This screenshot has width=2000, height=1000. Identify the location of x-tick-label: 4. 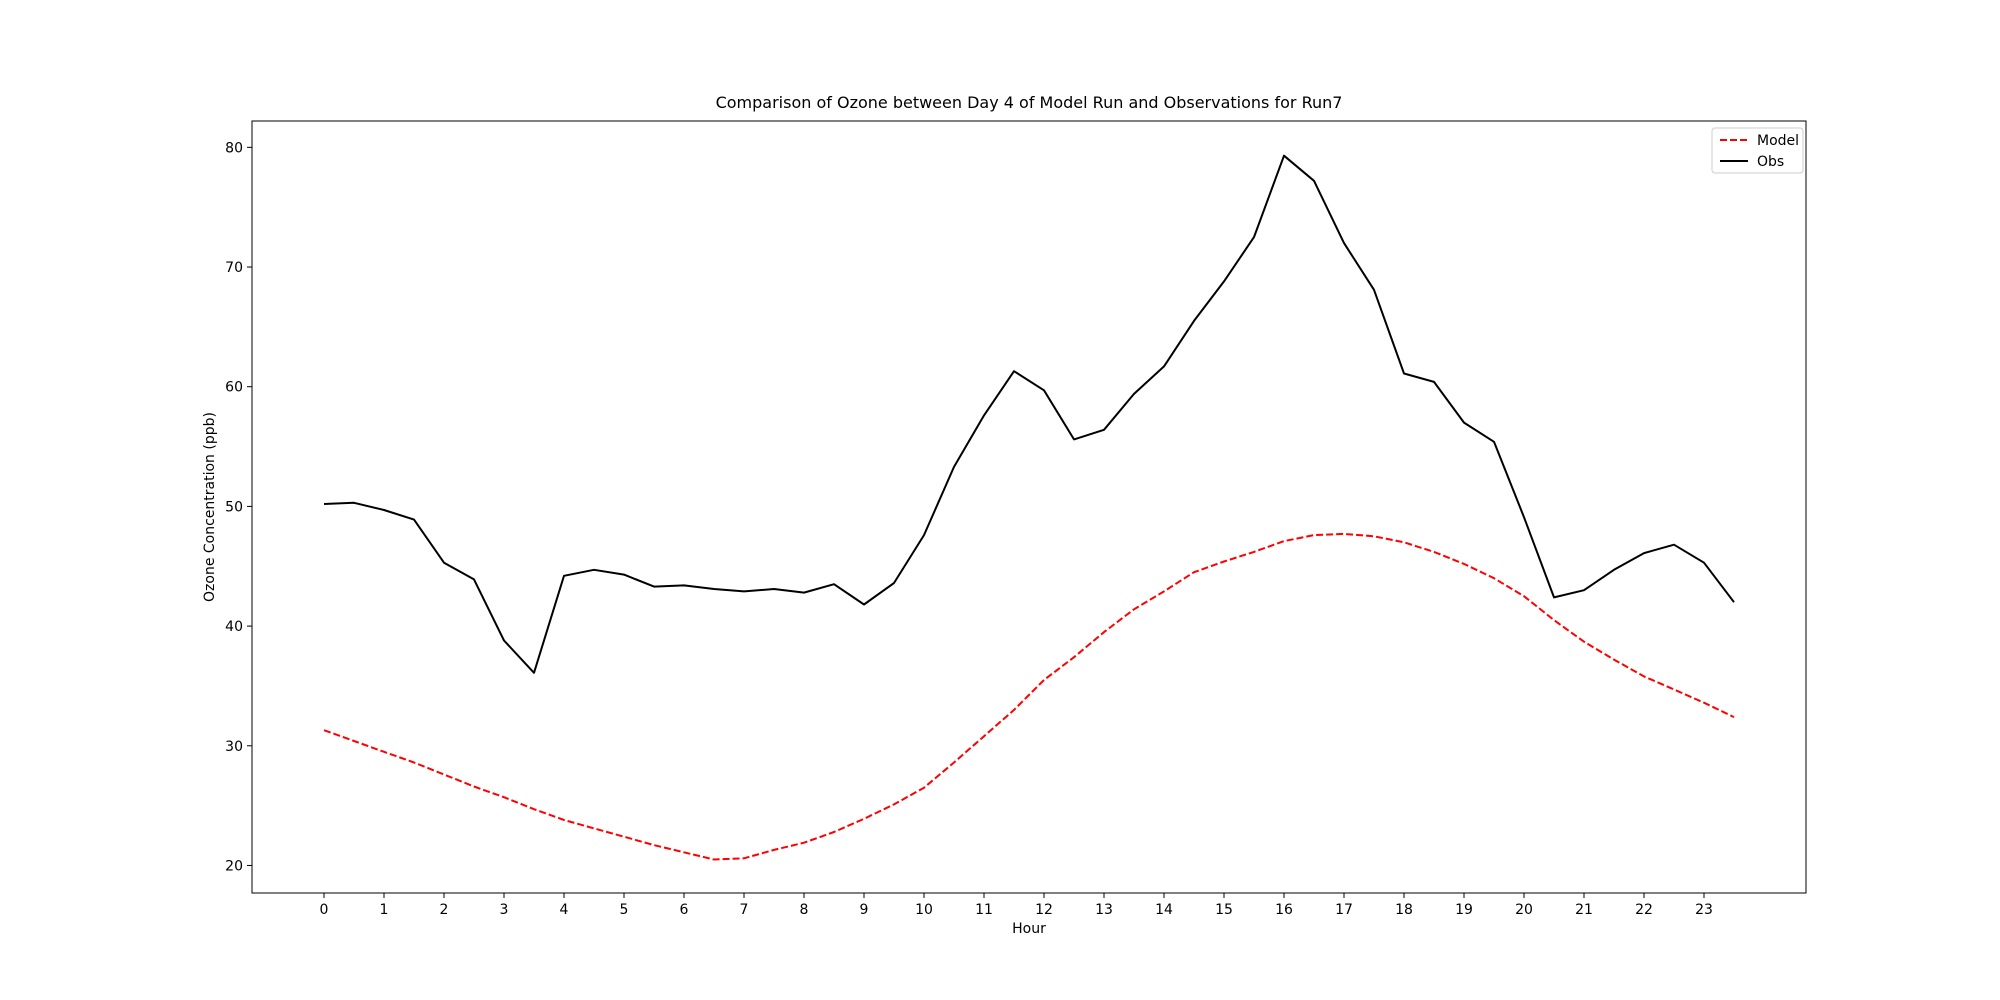
(564, 910).